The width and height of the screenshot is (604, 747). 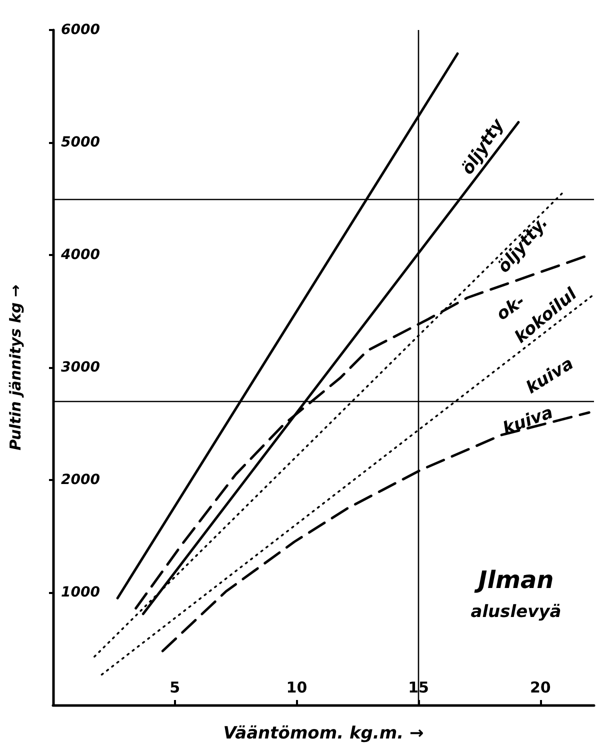 I want to click on y-tick-label: 2000, so click(x=80, y=480).